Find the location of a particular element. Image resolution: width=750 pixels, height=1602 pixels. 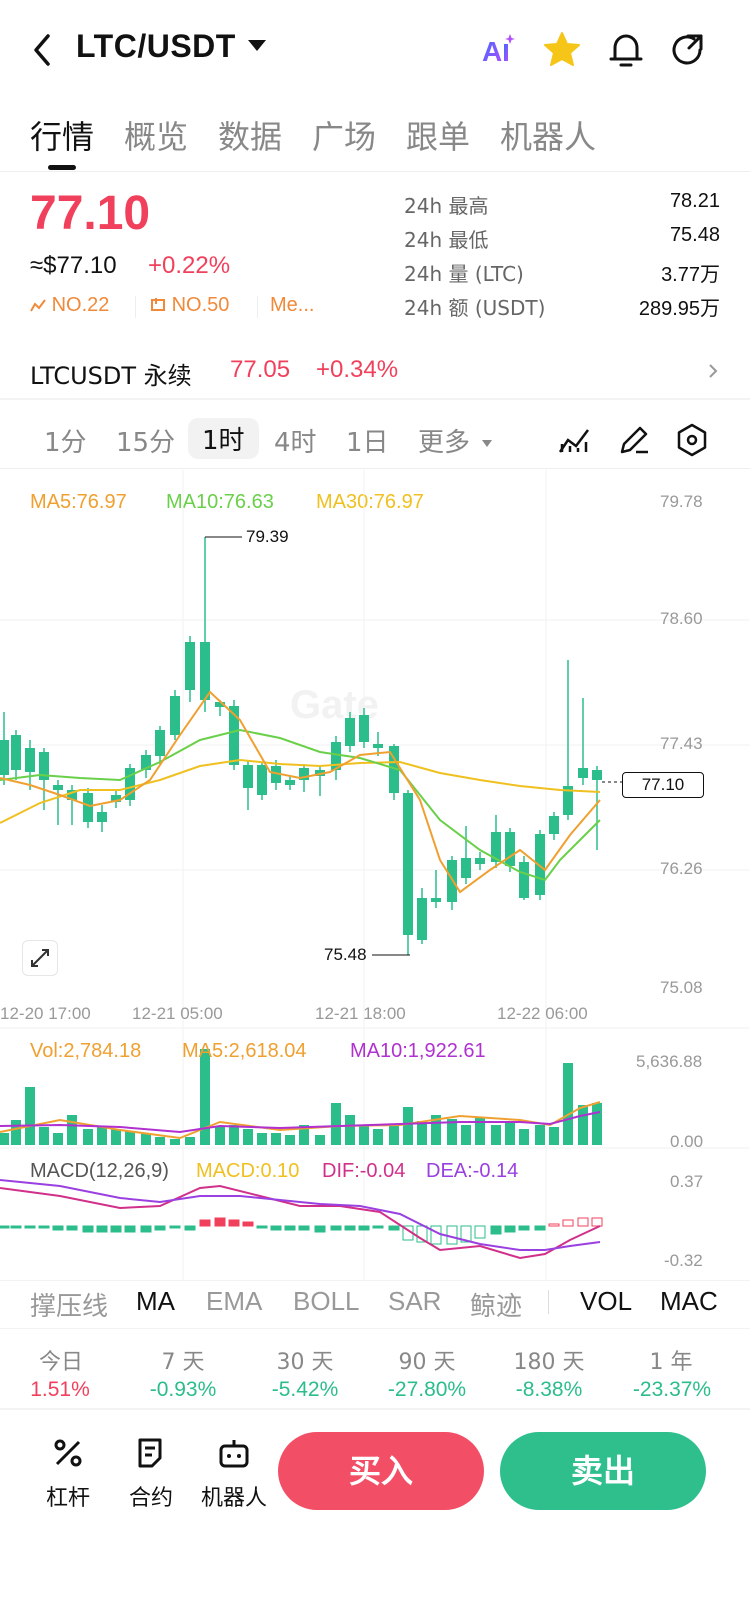

indicator-macd: MAC is located at coordinates (689, 1301).